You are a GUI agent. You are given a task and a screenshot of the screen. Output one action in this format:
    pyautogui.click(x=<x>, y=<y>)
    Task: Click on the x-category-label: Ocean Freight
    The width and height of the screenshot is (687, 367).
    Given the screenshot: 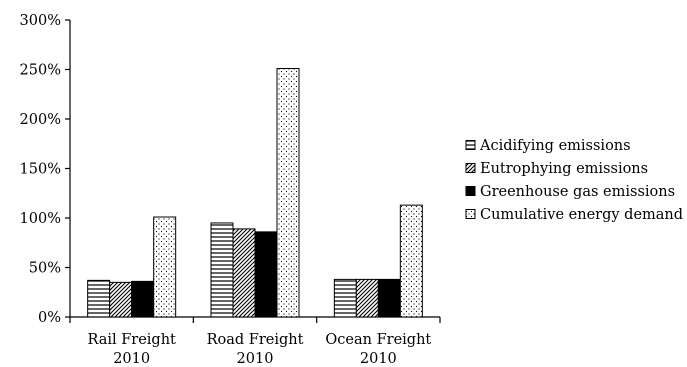 What is the action you would take?
    pyautogui.click(x=378, y=340)
    